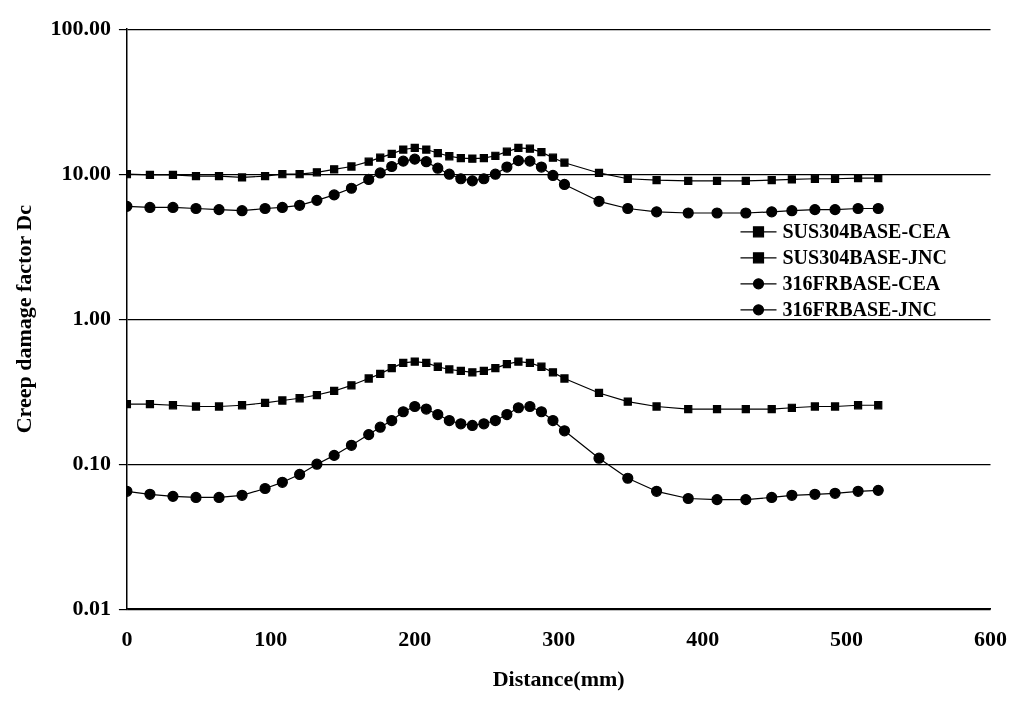 This screenshot has width=1025, height=702. Describe the element at coordinates (990, 639) in the screenshot. I see `x-tick-label: 600` at that location.